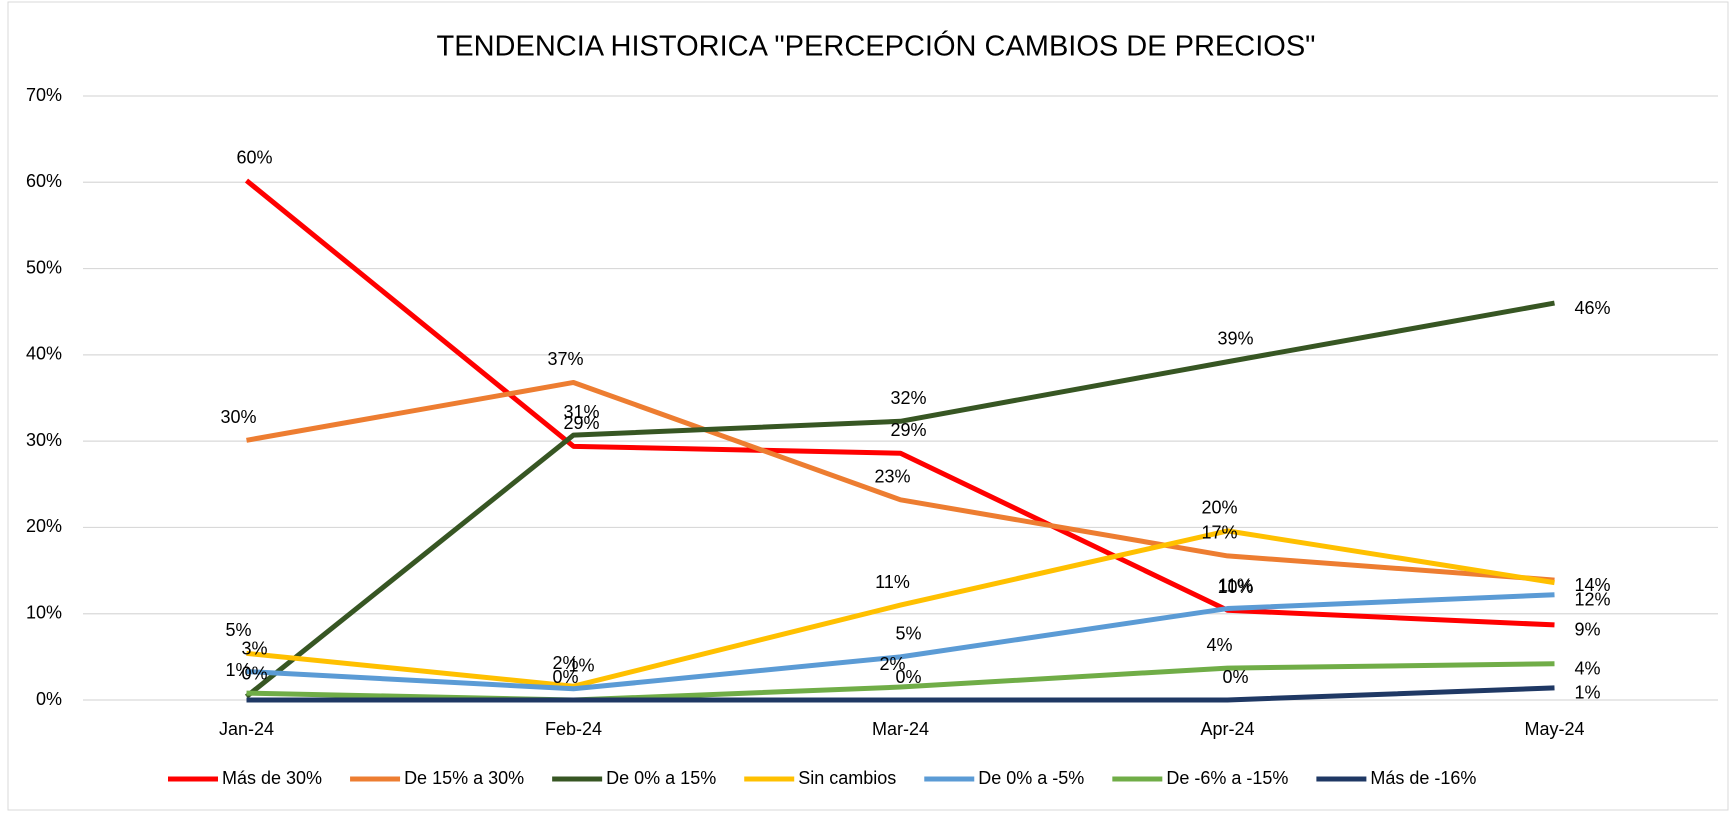 This screenshot has height=814, width=1733. I want to click on data-label: 46%, so click(1593, 308).